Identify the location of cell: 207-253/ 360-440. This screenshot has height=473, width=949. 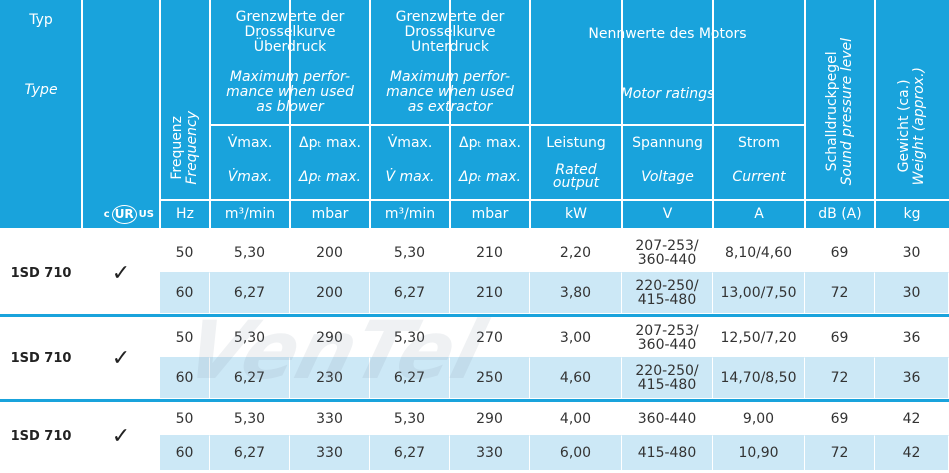
(667, 253).